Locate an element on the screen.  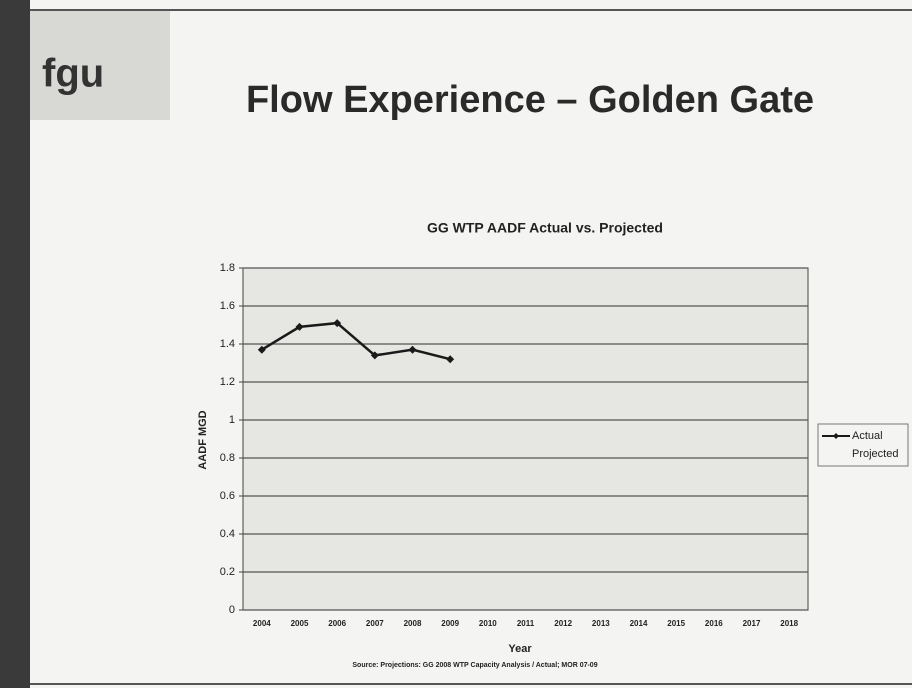
x-tick-label: 2016 is located at coordinates (714, 623).